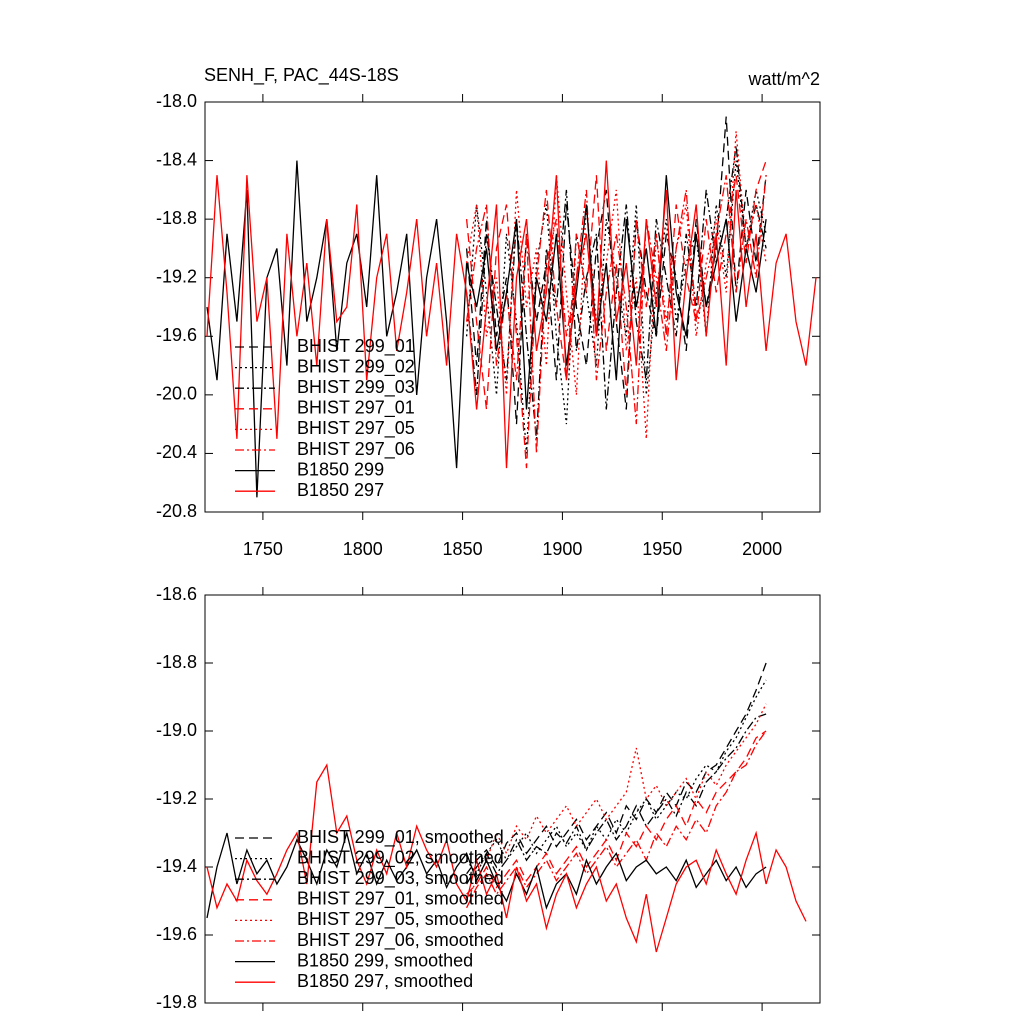 The height and width of the screenshot is (1029, 1024). I want to click on legend-label: BHIST 297_05, smoothed, so click(400, 919).